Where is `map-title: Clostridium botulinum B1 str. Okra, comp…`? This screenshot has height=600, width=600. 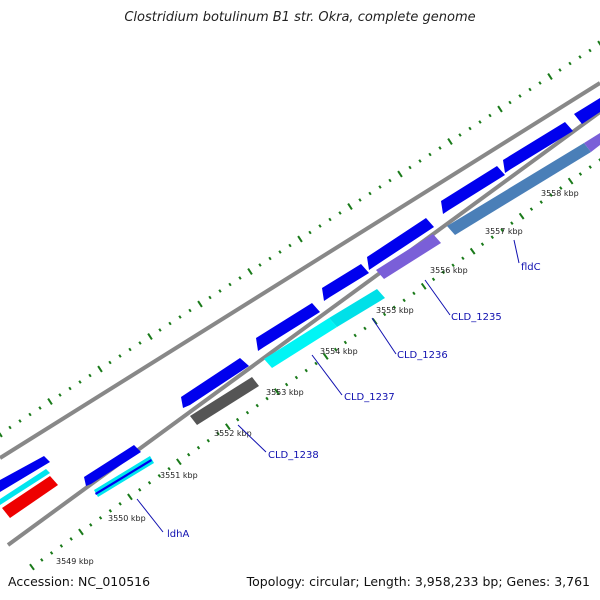 map-title: Clostridium botulinum B1 str. Okra, comp… is located at coordinates (300, 17).